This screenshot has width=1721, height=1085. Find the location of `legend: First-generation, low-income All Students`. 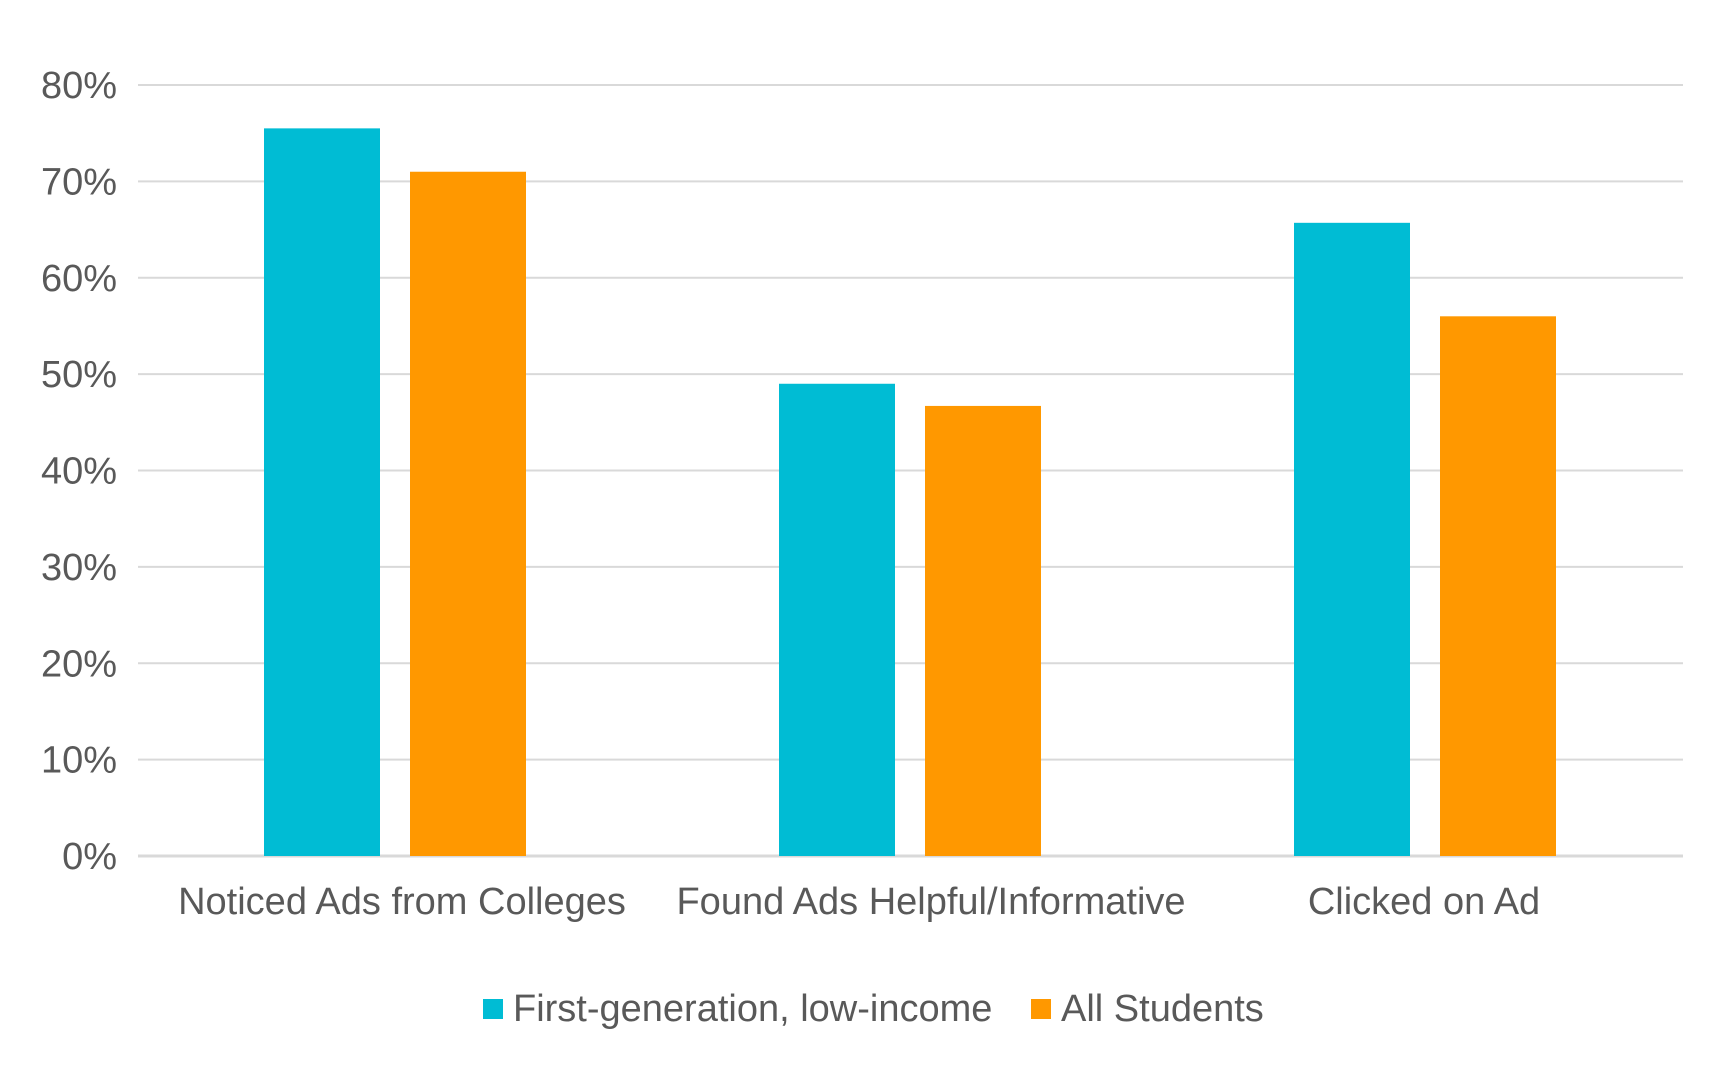

legend: First-generation, low-income All Students is located at coordinates (873, 1009).